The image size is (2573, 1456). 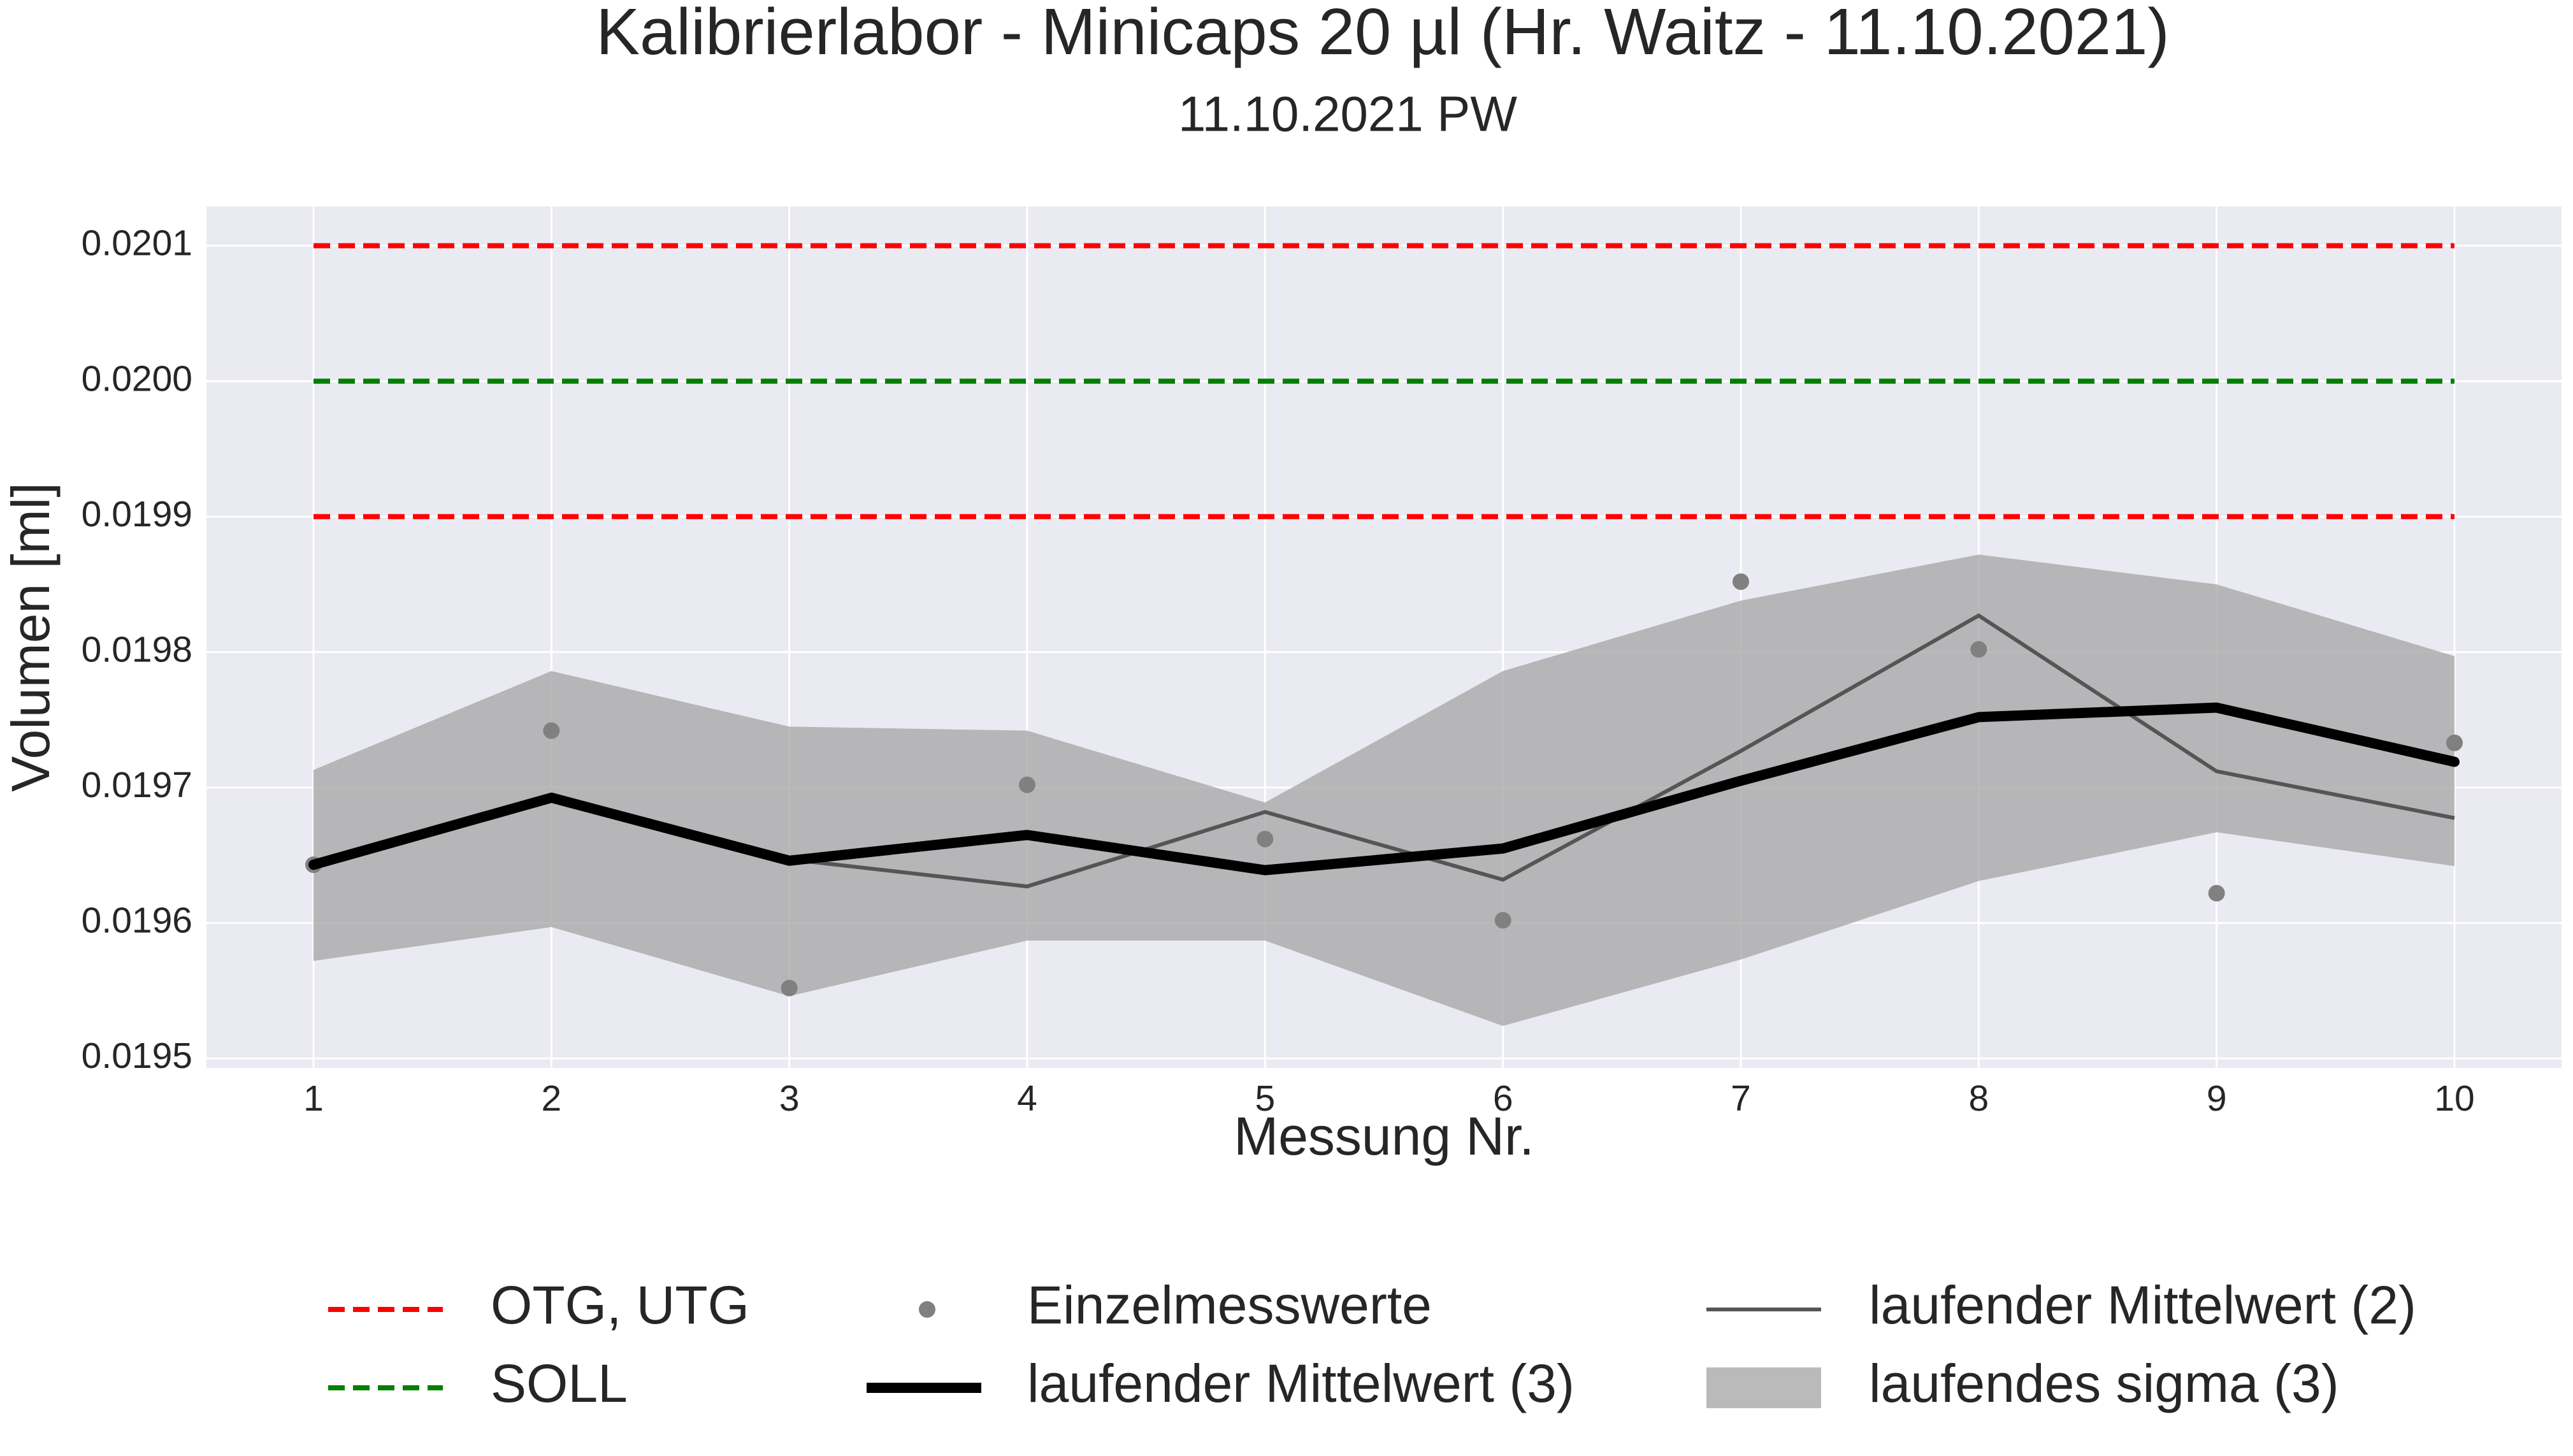 I want to click on x-tick-label: 2, so click(x=551, y=1098).